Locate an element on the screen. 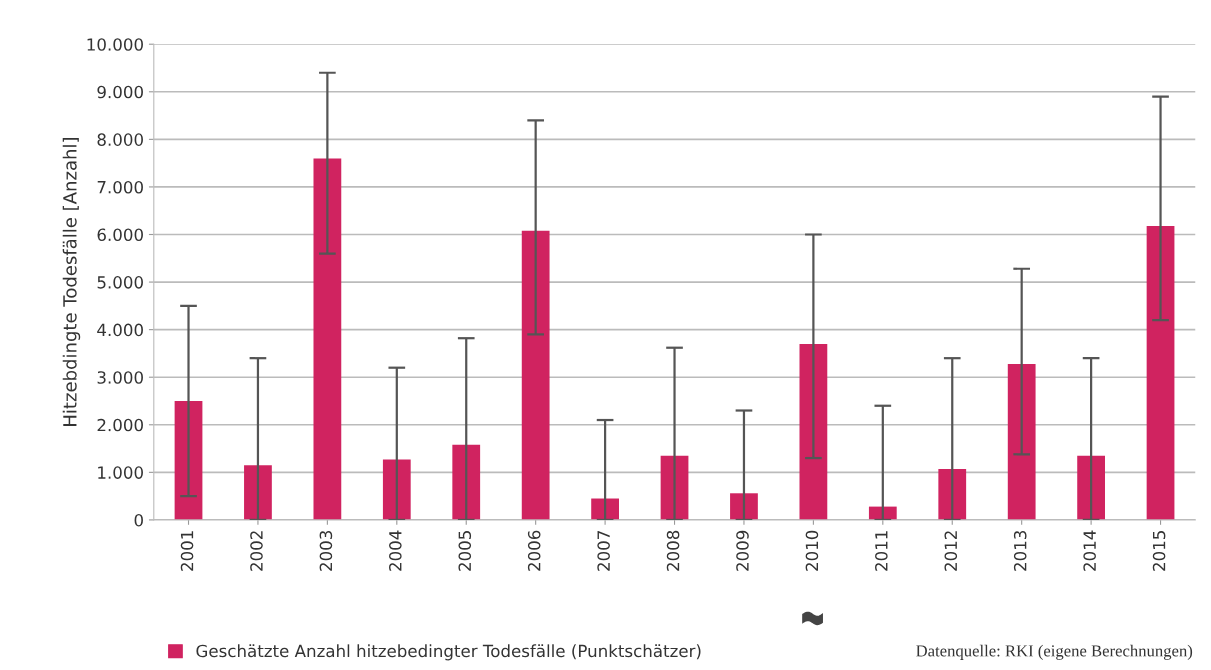 This screenshot has height=670, width=1211. x-tick-label: 2001 is located at coordinates (187, 551).